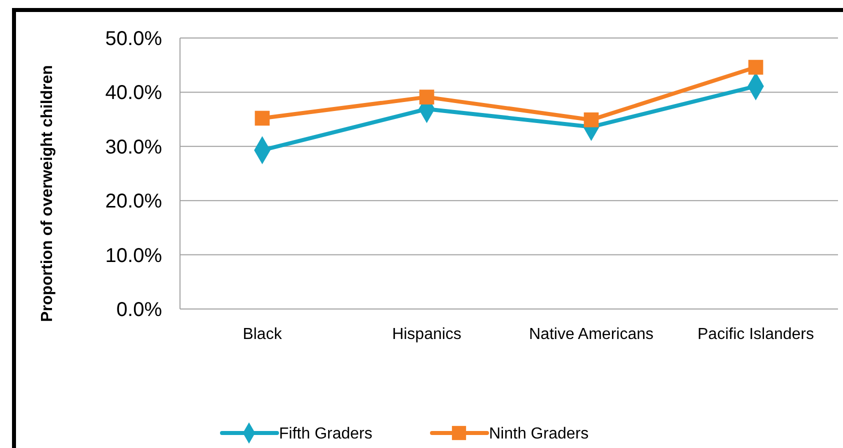 This screenshot has height=448, width=843. Describe the element at coordinates (325, 434) in the screenshot. I see `legend-label: Fifth Graders` at that location.